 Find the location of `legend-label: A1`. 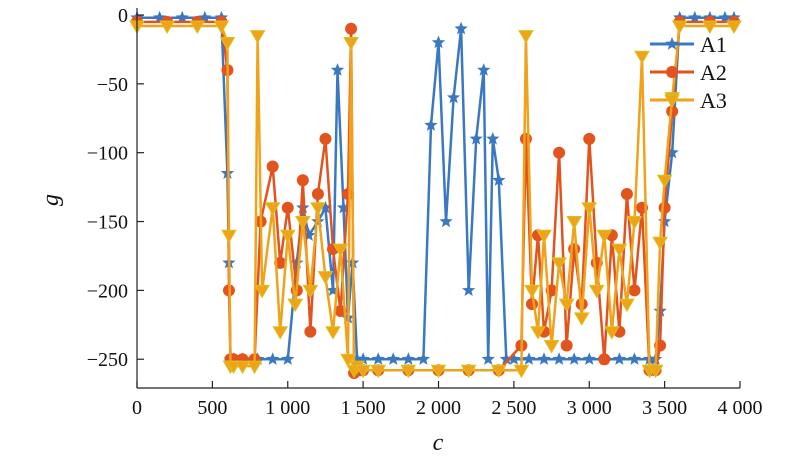

legend-label: A1 is located at coordinates (713, 44).